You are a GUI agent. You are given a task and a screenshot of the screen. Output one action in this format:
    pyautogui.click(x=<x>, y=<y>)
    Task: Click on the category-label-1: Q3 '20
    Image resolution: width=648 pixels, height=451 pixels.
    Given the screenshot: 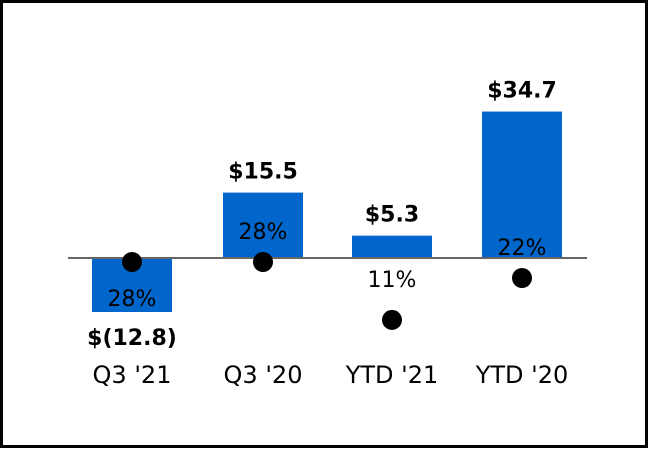 What is the action you would take?
    pyautogui.click(x=263, y=375)
    